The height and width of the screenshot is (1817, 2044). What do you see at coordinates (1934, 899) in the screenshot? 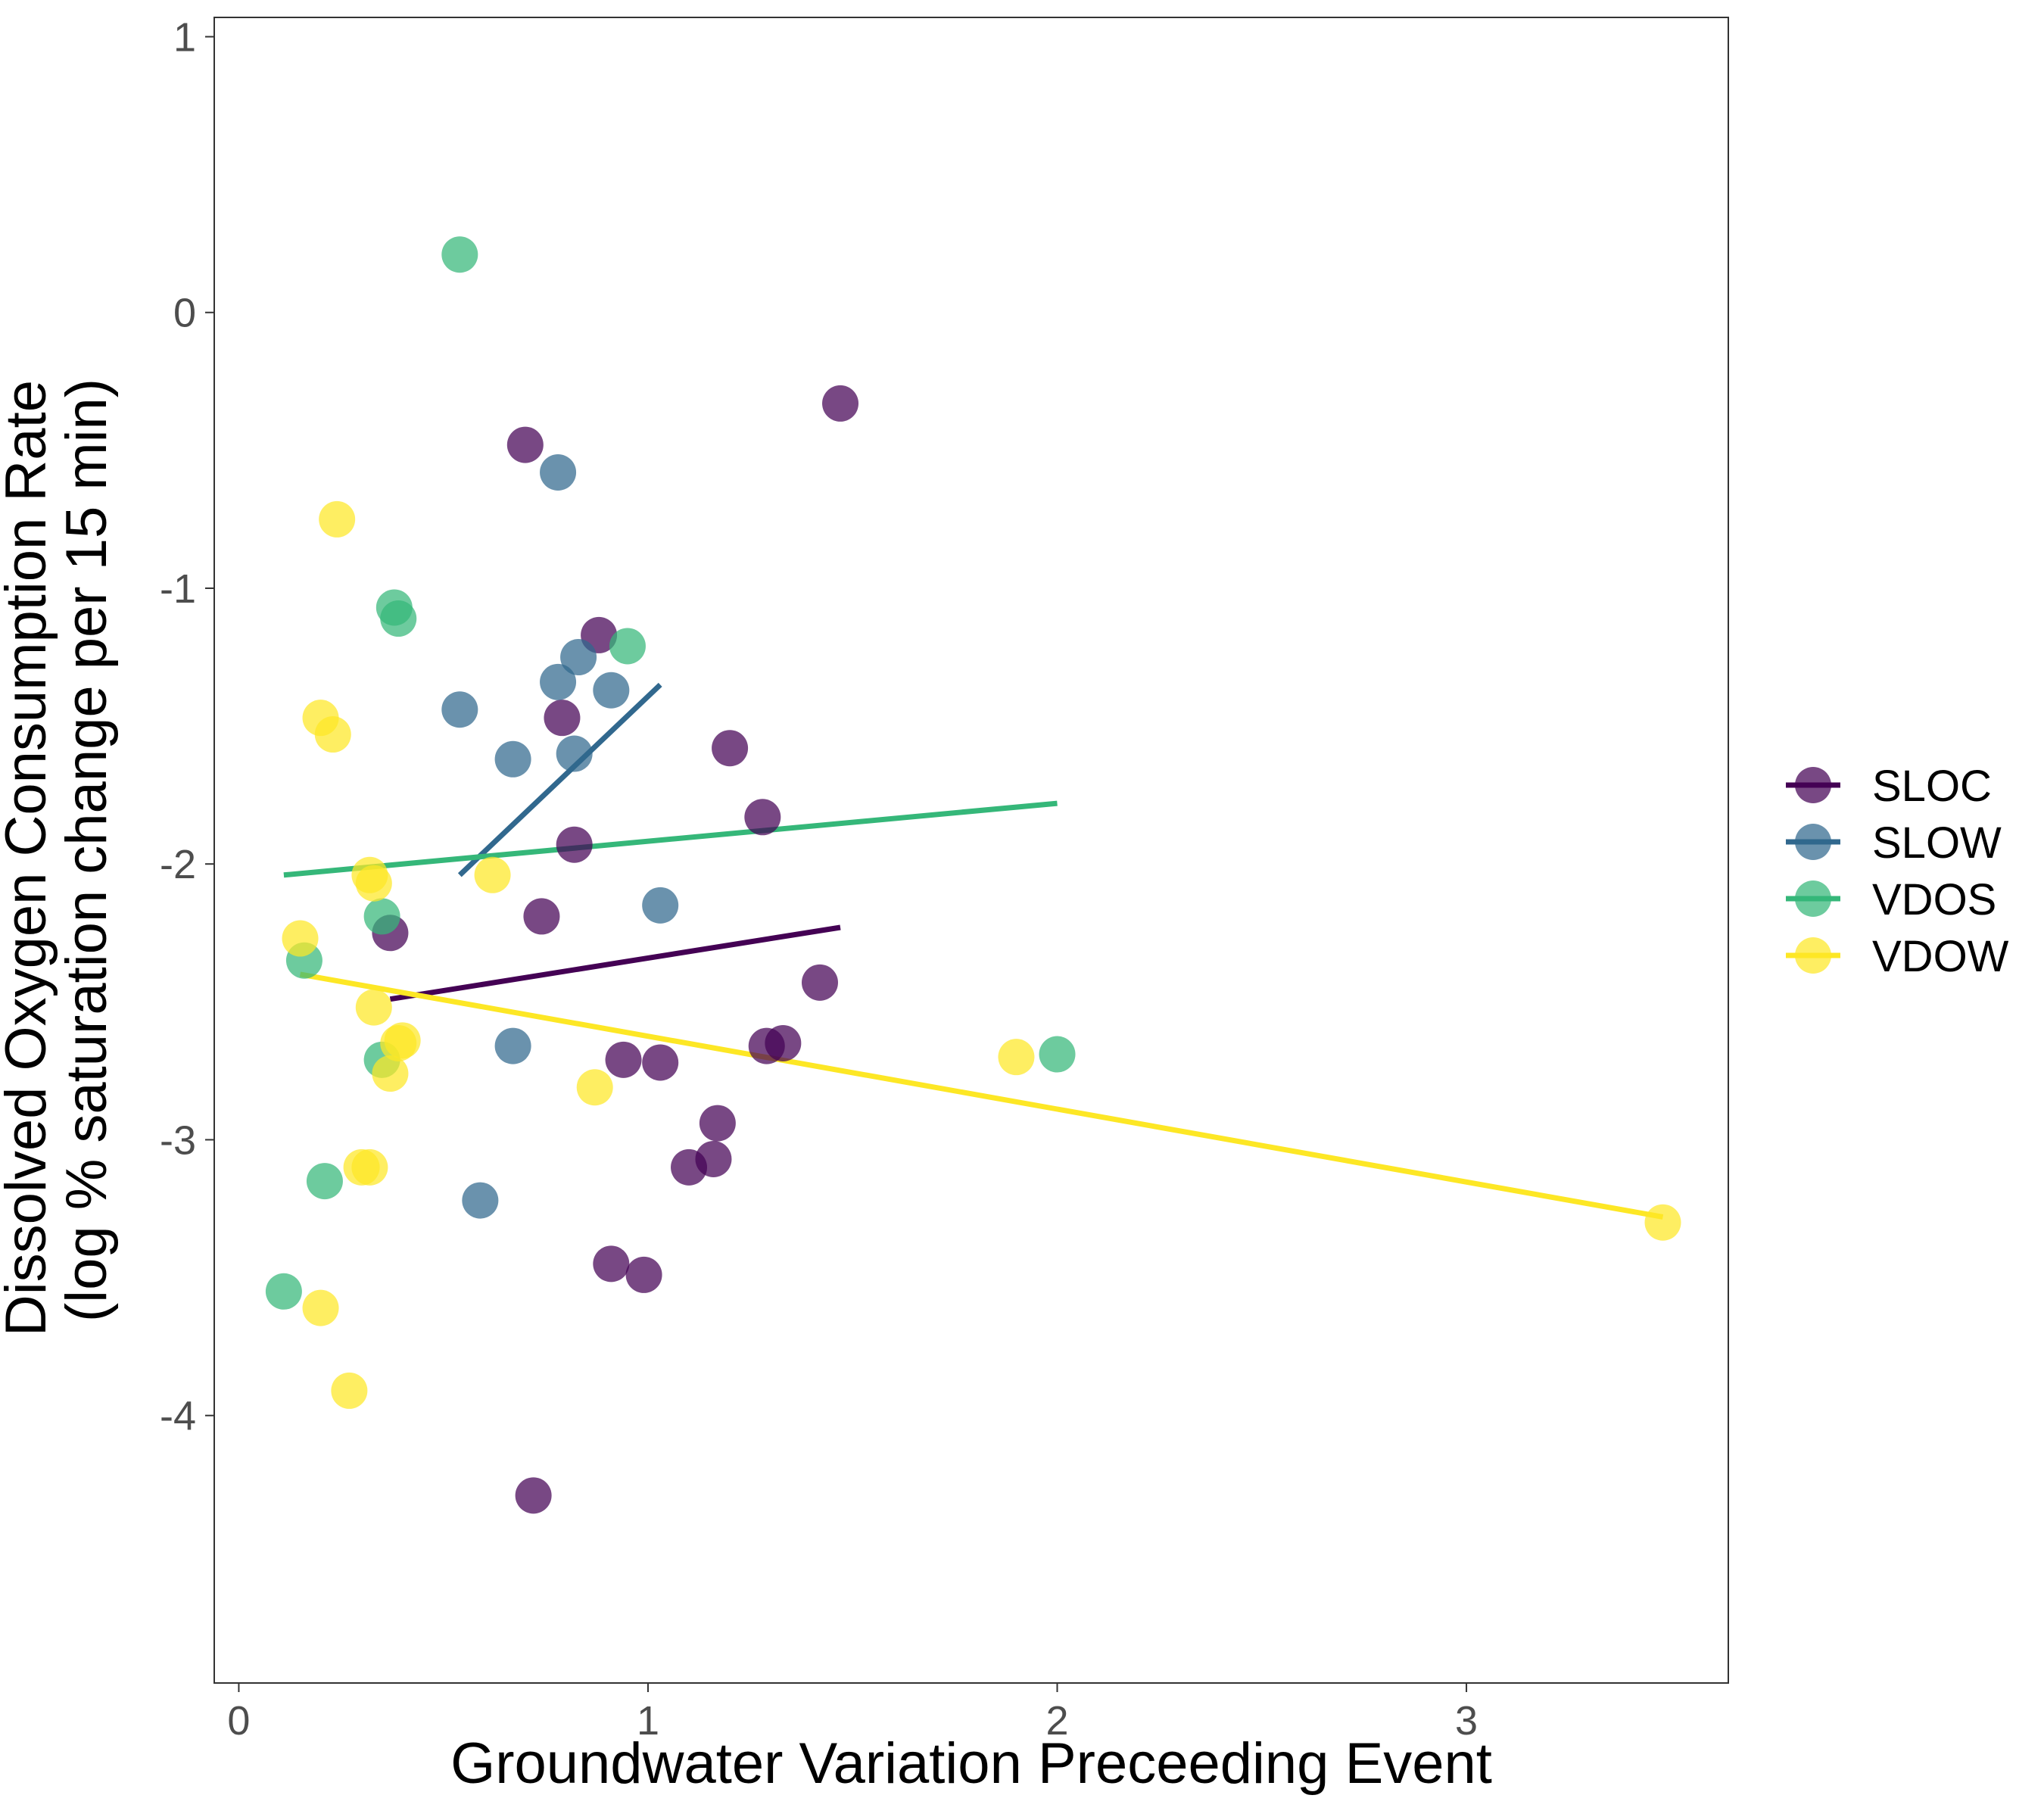
I see `legend-label-vdos: VDOS` at bounding box center [1934, 899].